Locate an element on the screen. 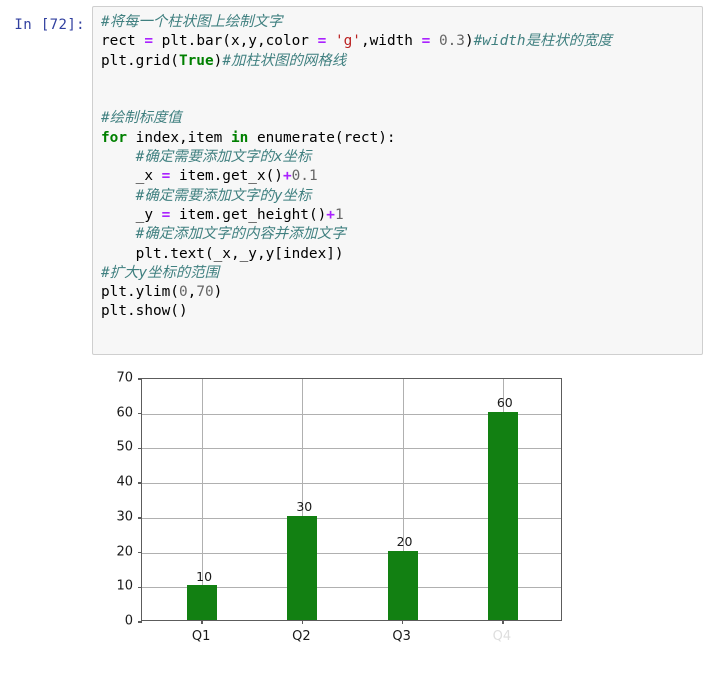  code-comment-4: #绘制标度值 is located at coordinates (141, 118).